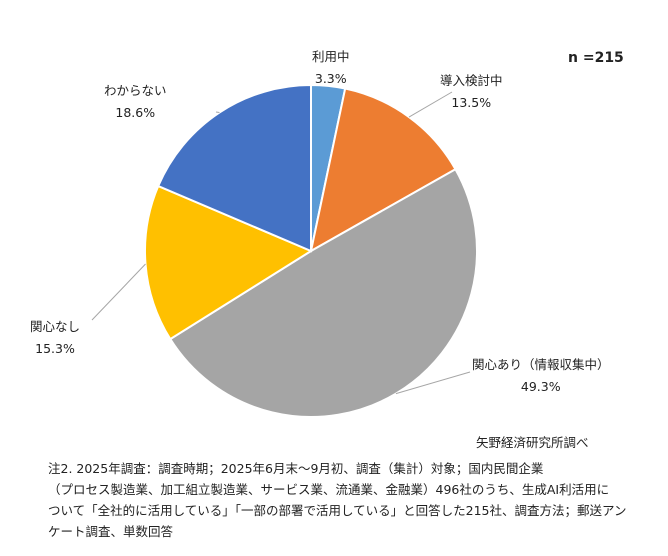 The height and width of the screenshot is (556, 668). Describe the element at coordinates (596, 58) in the screenshot. I see `sample-size: n =215` at that location.